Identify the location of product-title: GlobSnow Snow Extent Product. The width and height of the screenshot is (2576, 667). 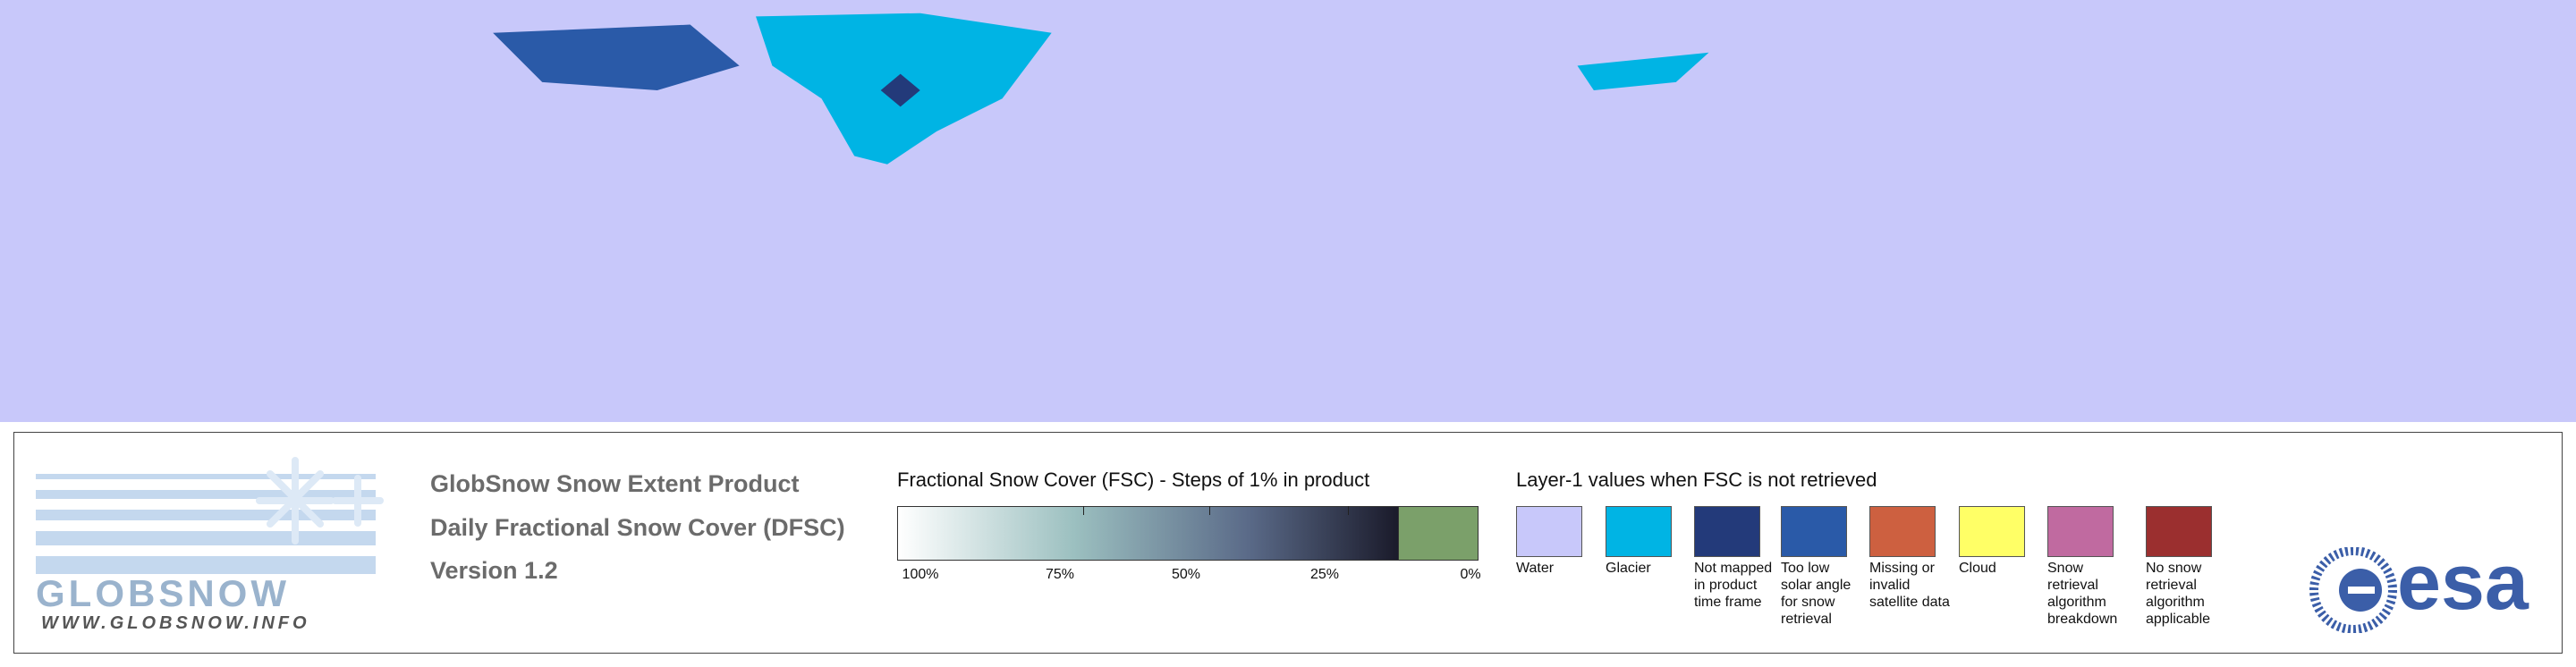
(615, 484).